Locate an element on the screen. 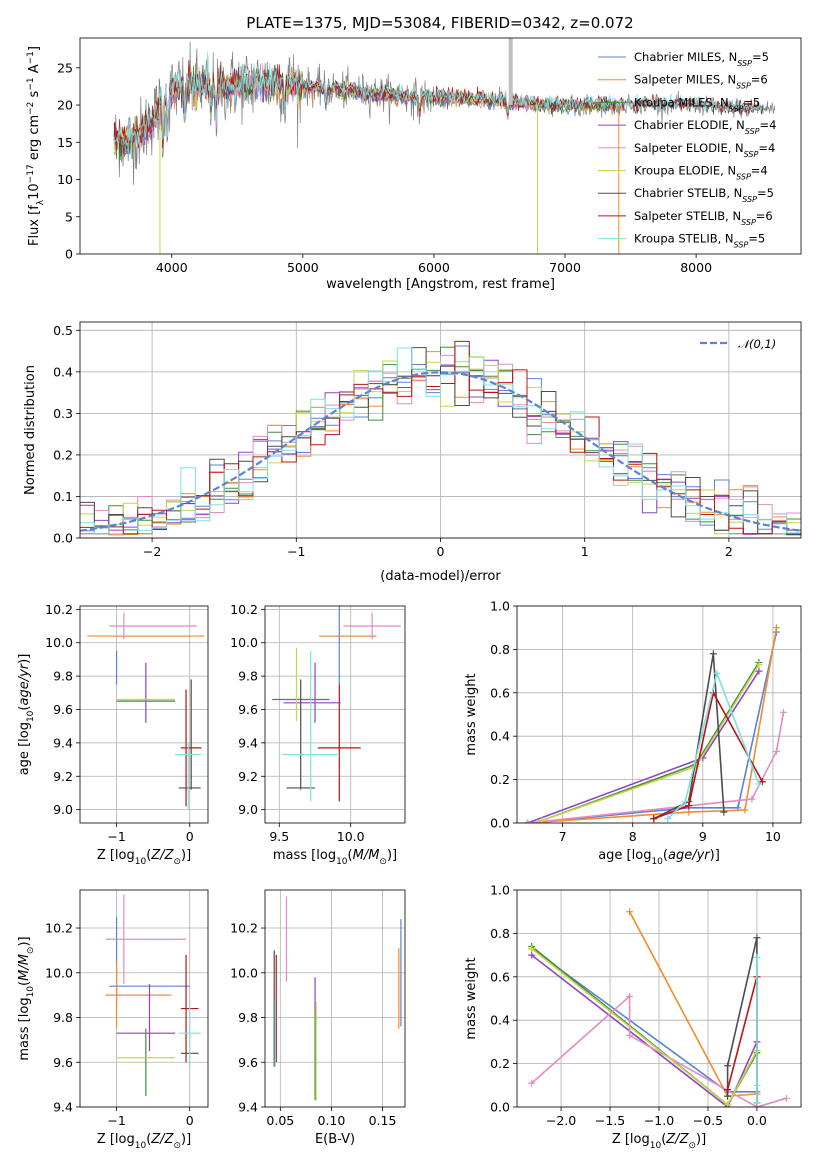  histogram-chabrier-stelib is located at coordinates (440, 441).